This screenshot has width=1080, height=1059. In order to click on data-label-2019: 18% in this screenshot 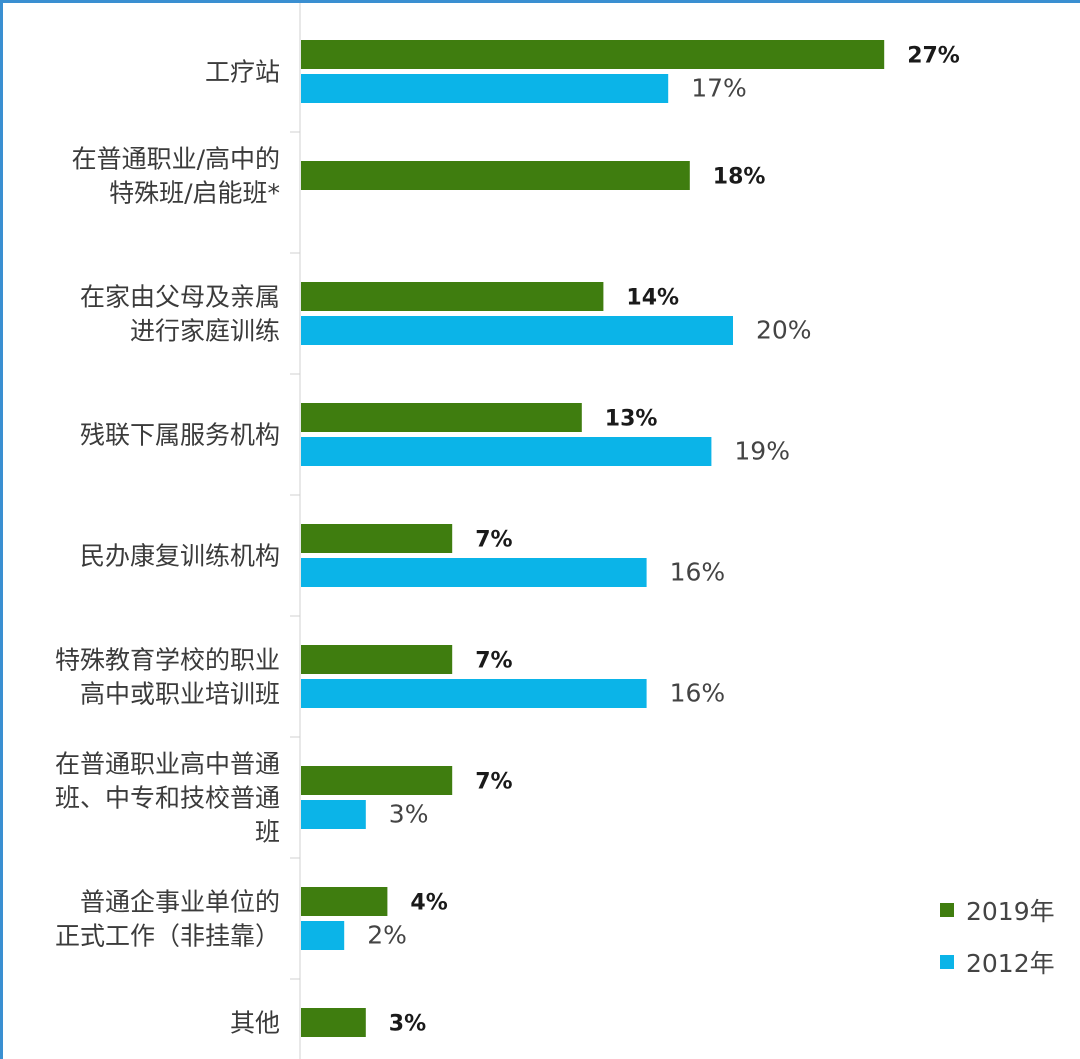, I will do `click(739, 177)`.